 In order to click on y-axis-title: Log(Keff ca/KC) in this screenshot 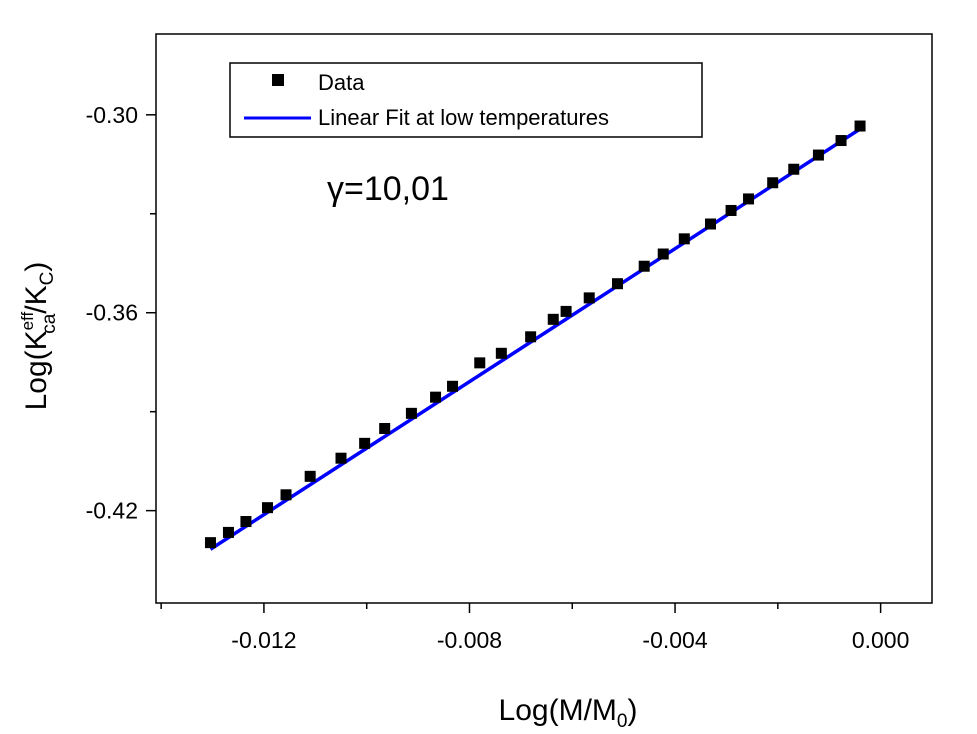, I will do `click(39, 336)`.